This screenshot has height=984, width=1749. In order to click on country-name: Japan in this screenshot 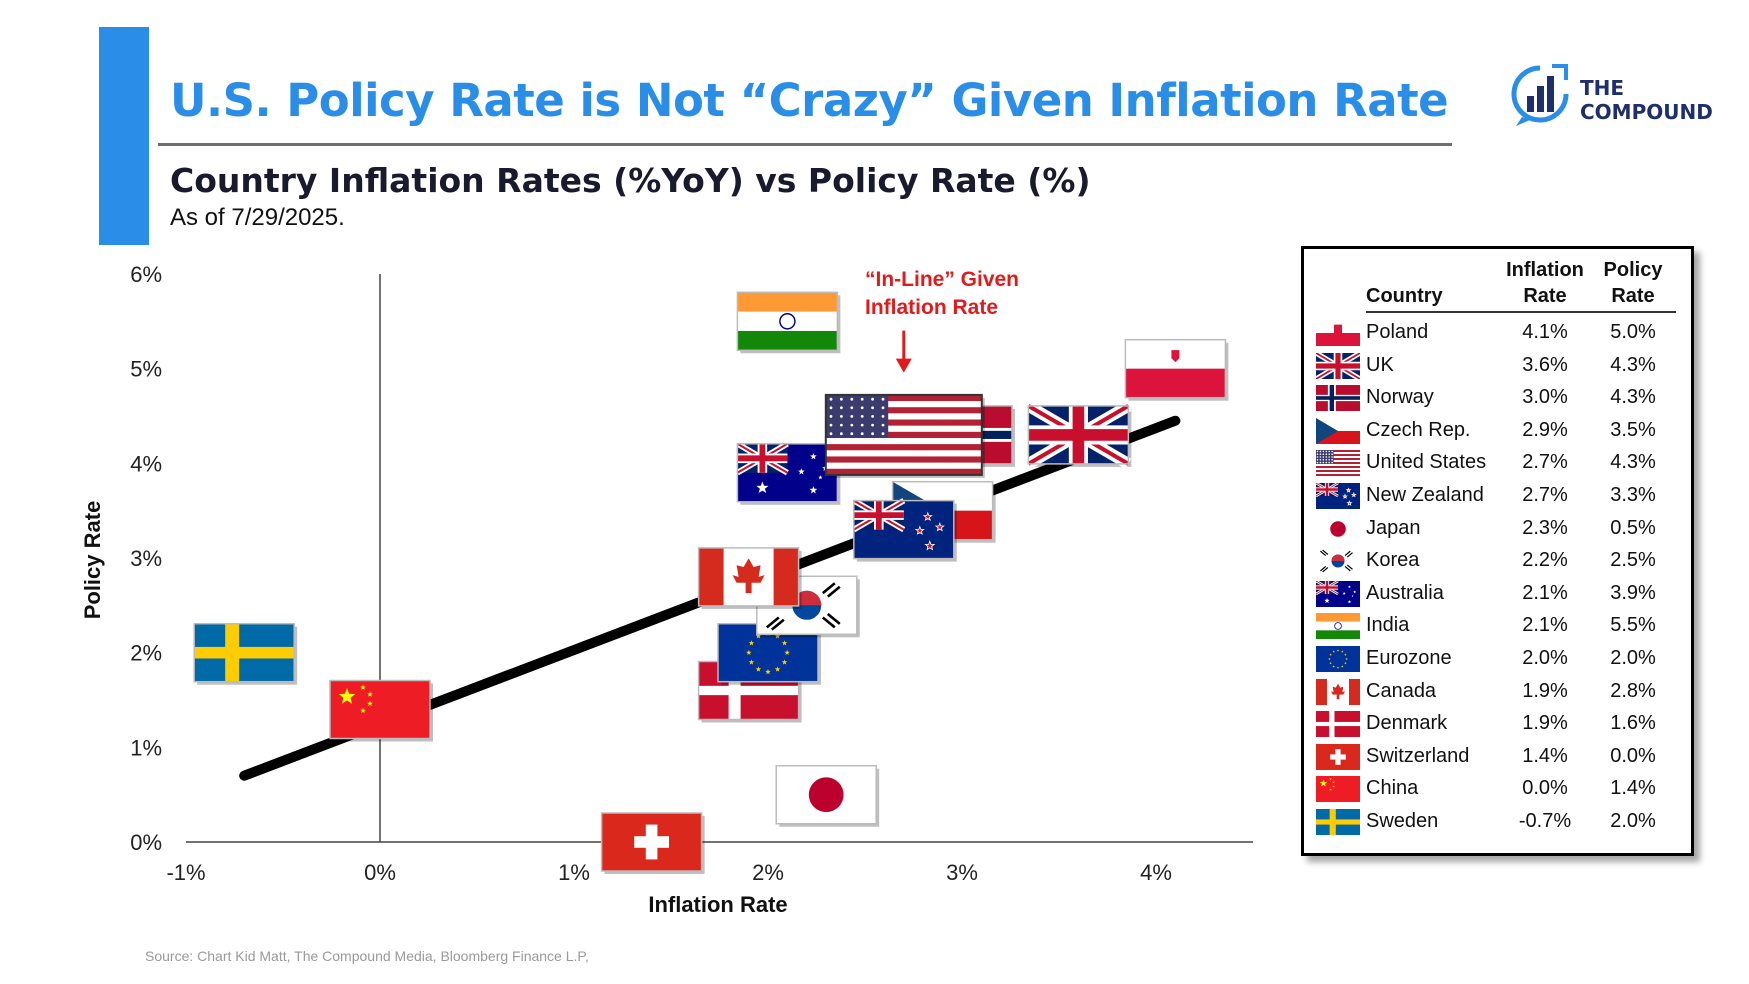, I will do `click(1393, 527)`.